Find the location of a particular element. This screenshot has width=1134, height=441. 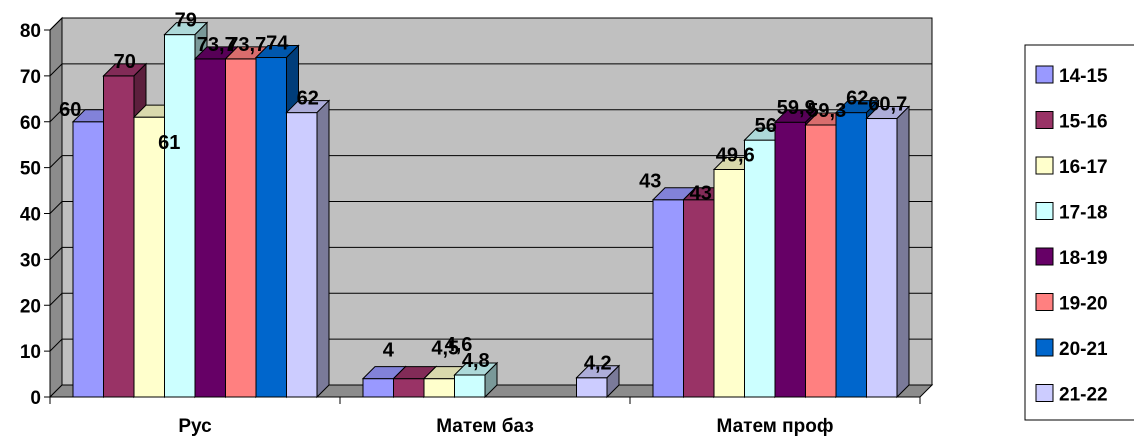

data-label: 59,3 is located at coordinates (826, 111).